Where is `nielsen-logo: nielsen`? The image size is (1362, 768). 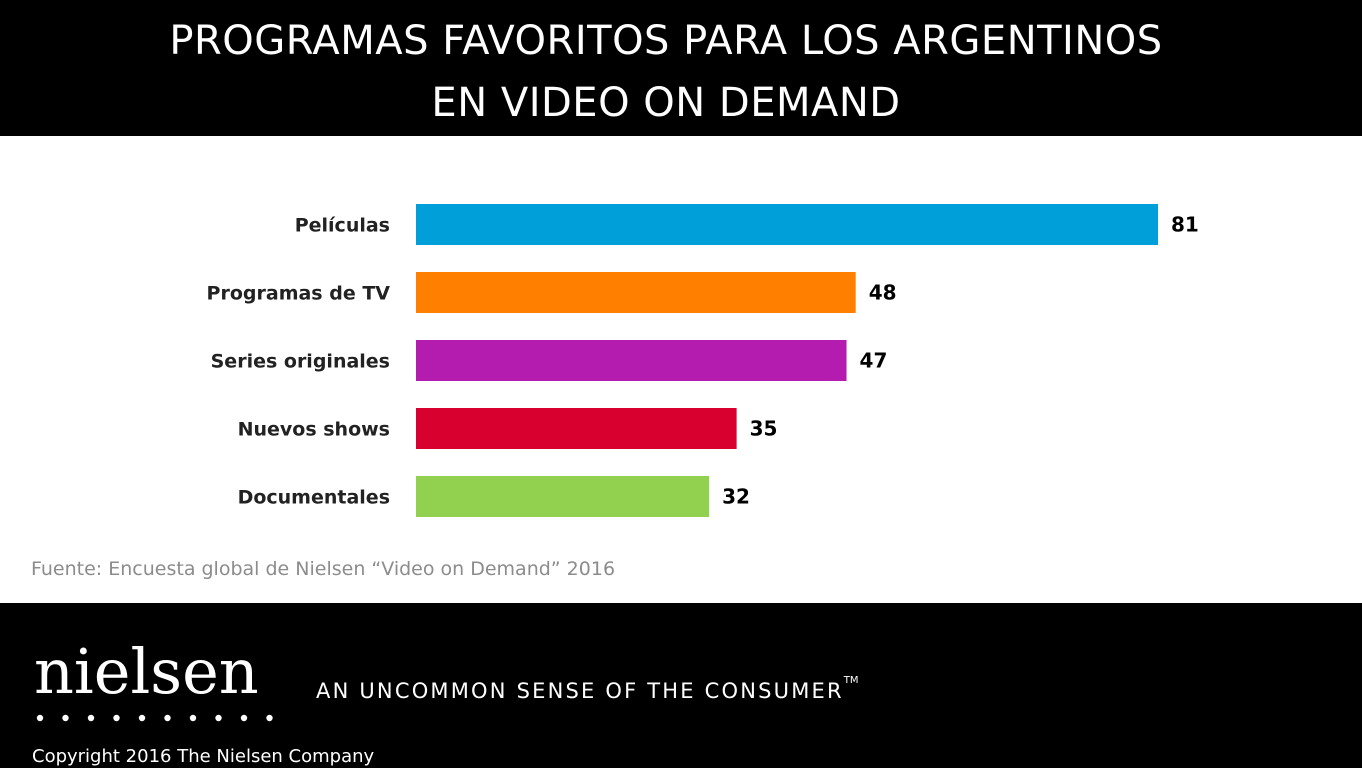 nielsen-logo: nielsen is located at coordinates (156, 680).